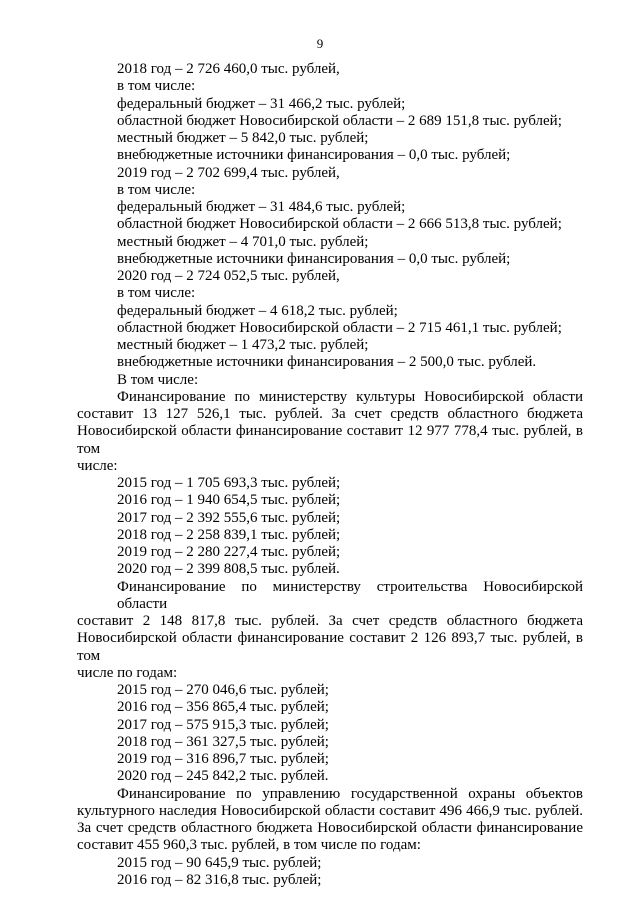  What do you see at coordinates (243, 241) in the screenshot?
I see `text-line: местный бюджет – 4 701,0 тыс. рублей;` at bounding box center [243, 241].